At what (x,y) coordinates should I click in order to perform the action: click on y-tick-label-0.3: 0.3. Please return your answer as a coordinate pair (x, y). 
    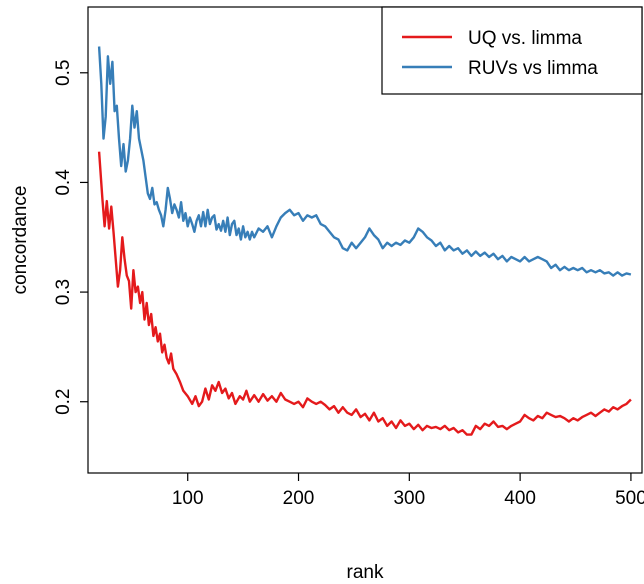
    Looking at the image, I should click on (63, 292).